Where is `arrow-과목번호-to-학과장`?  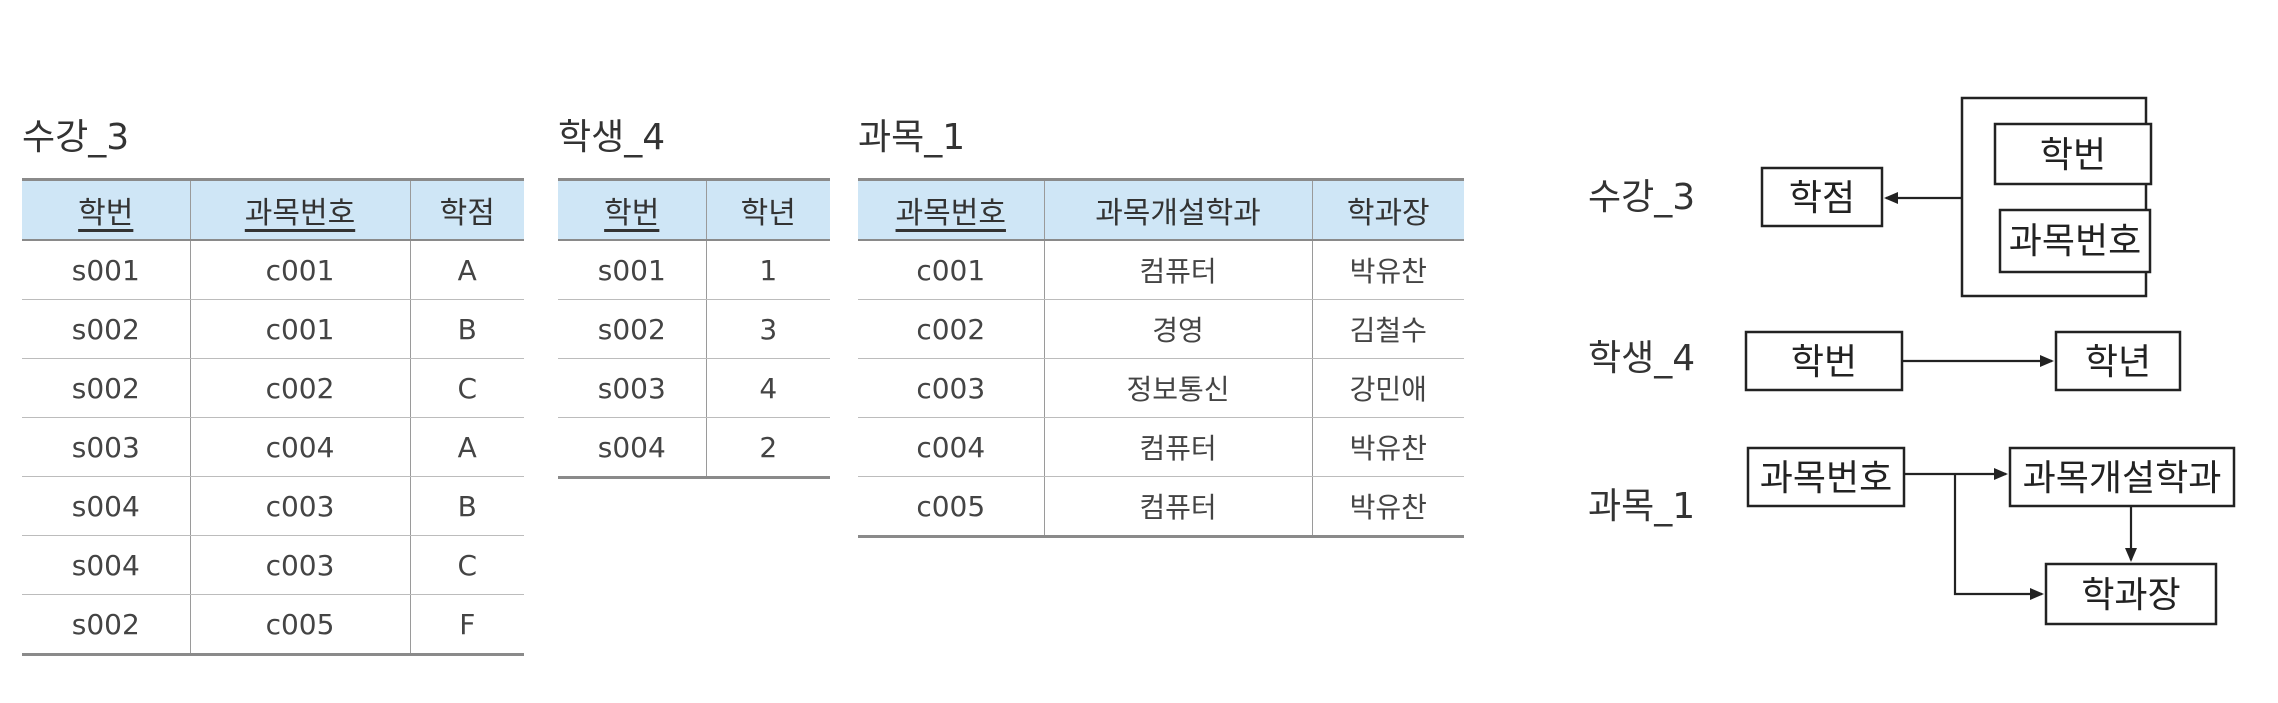 arrow-과목번호-to-학과장 is located at coordinates (1998, 537).